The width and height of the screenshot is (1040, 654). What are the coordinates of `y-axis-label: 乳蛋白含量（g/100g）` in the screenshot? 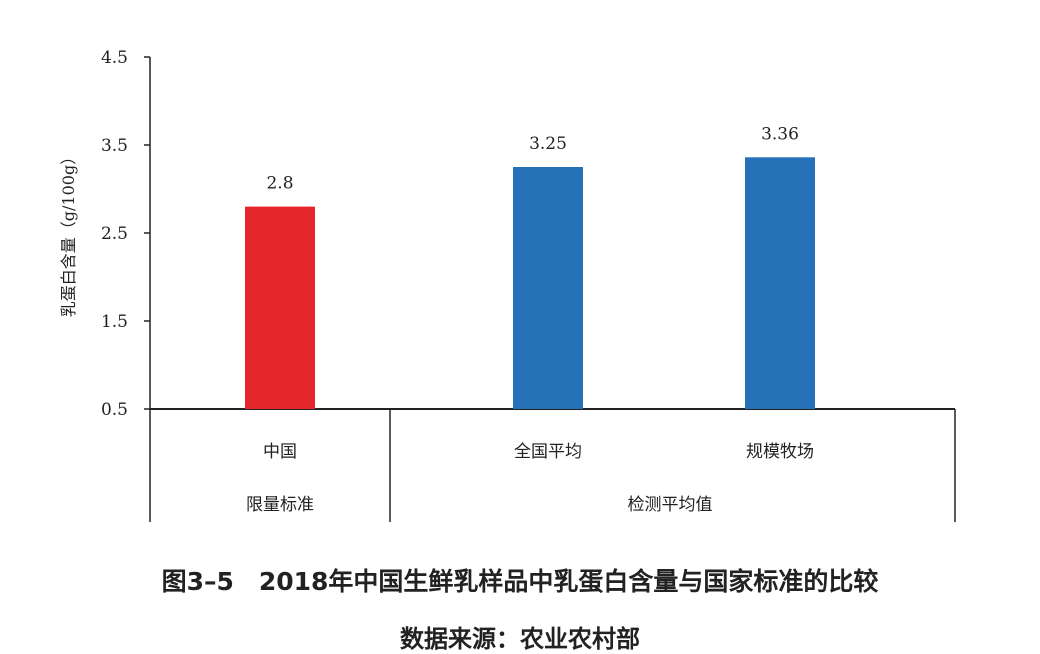 It's located at (68, 233).